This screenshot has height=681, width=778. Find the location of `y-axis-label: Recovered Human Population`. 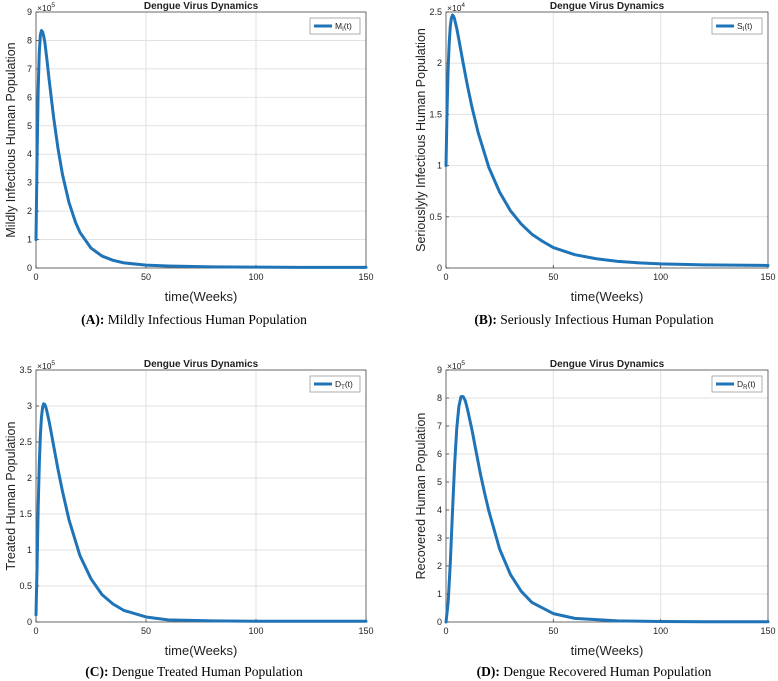

y-axis-label: Recovered Human Population is located at coordinates (421, 496).